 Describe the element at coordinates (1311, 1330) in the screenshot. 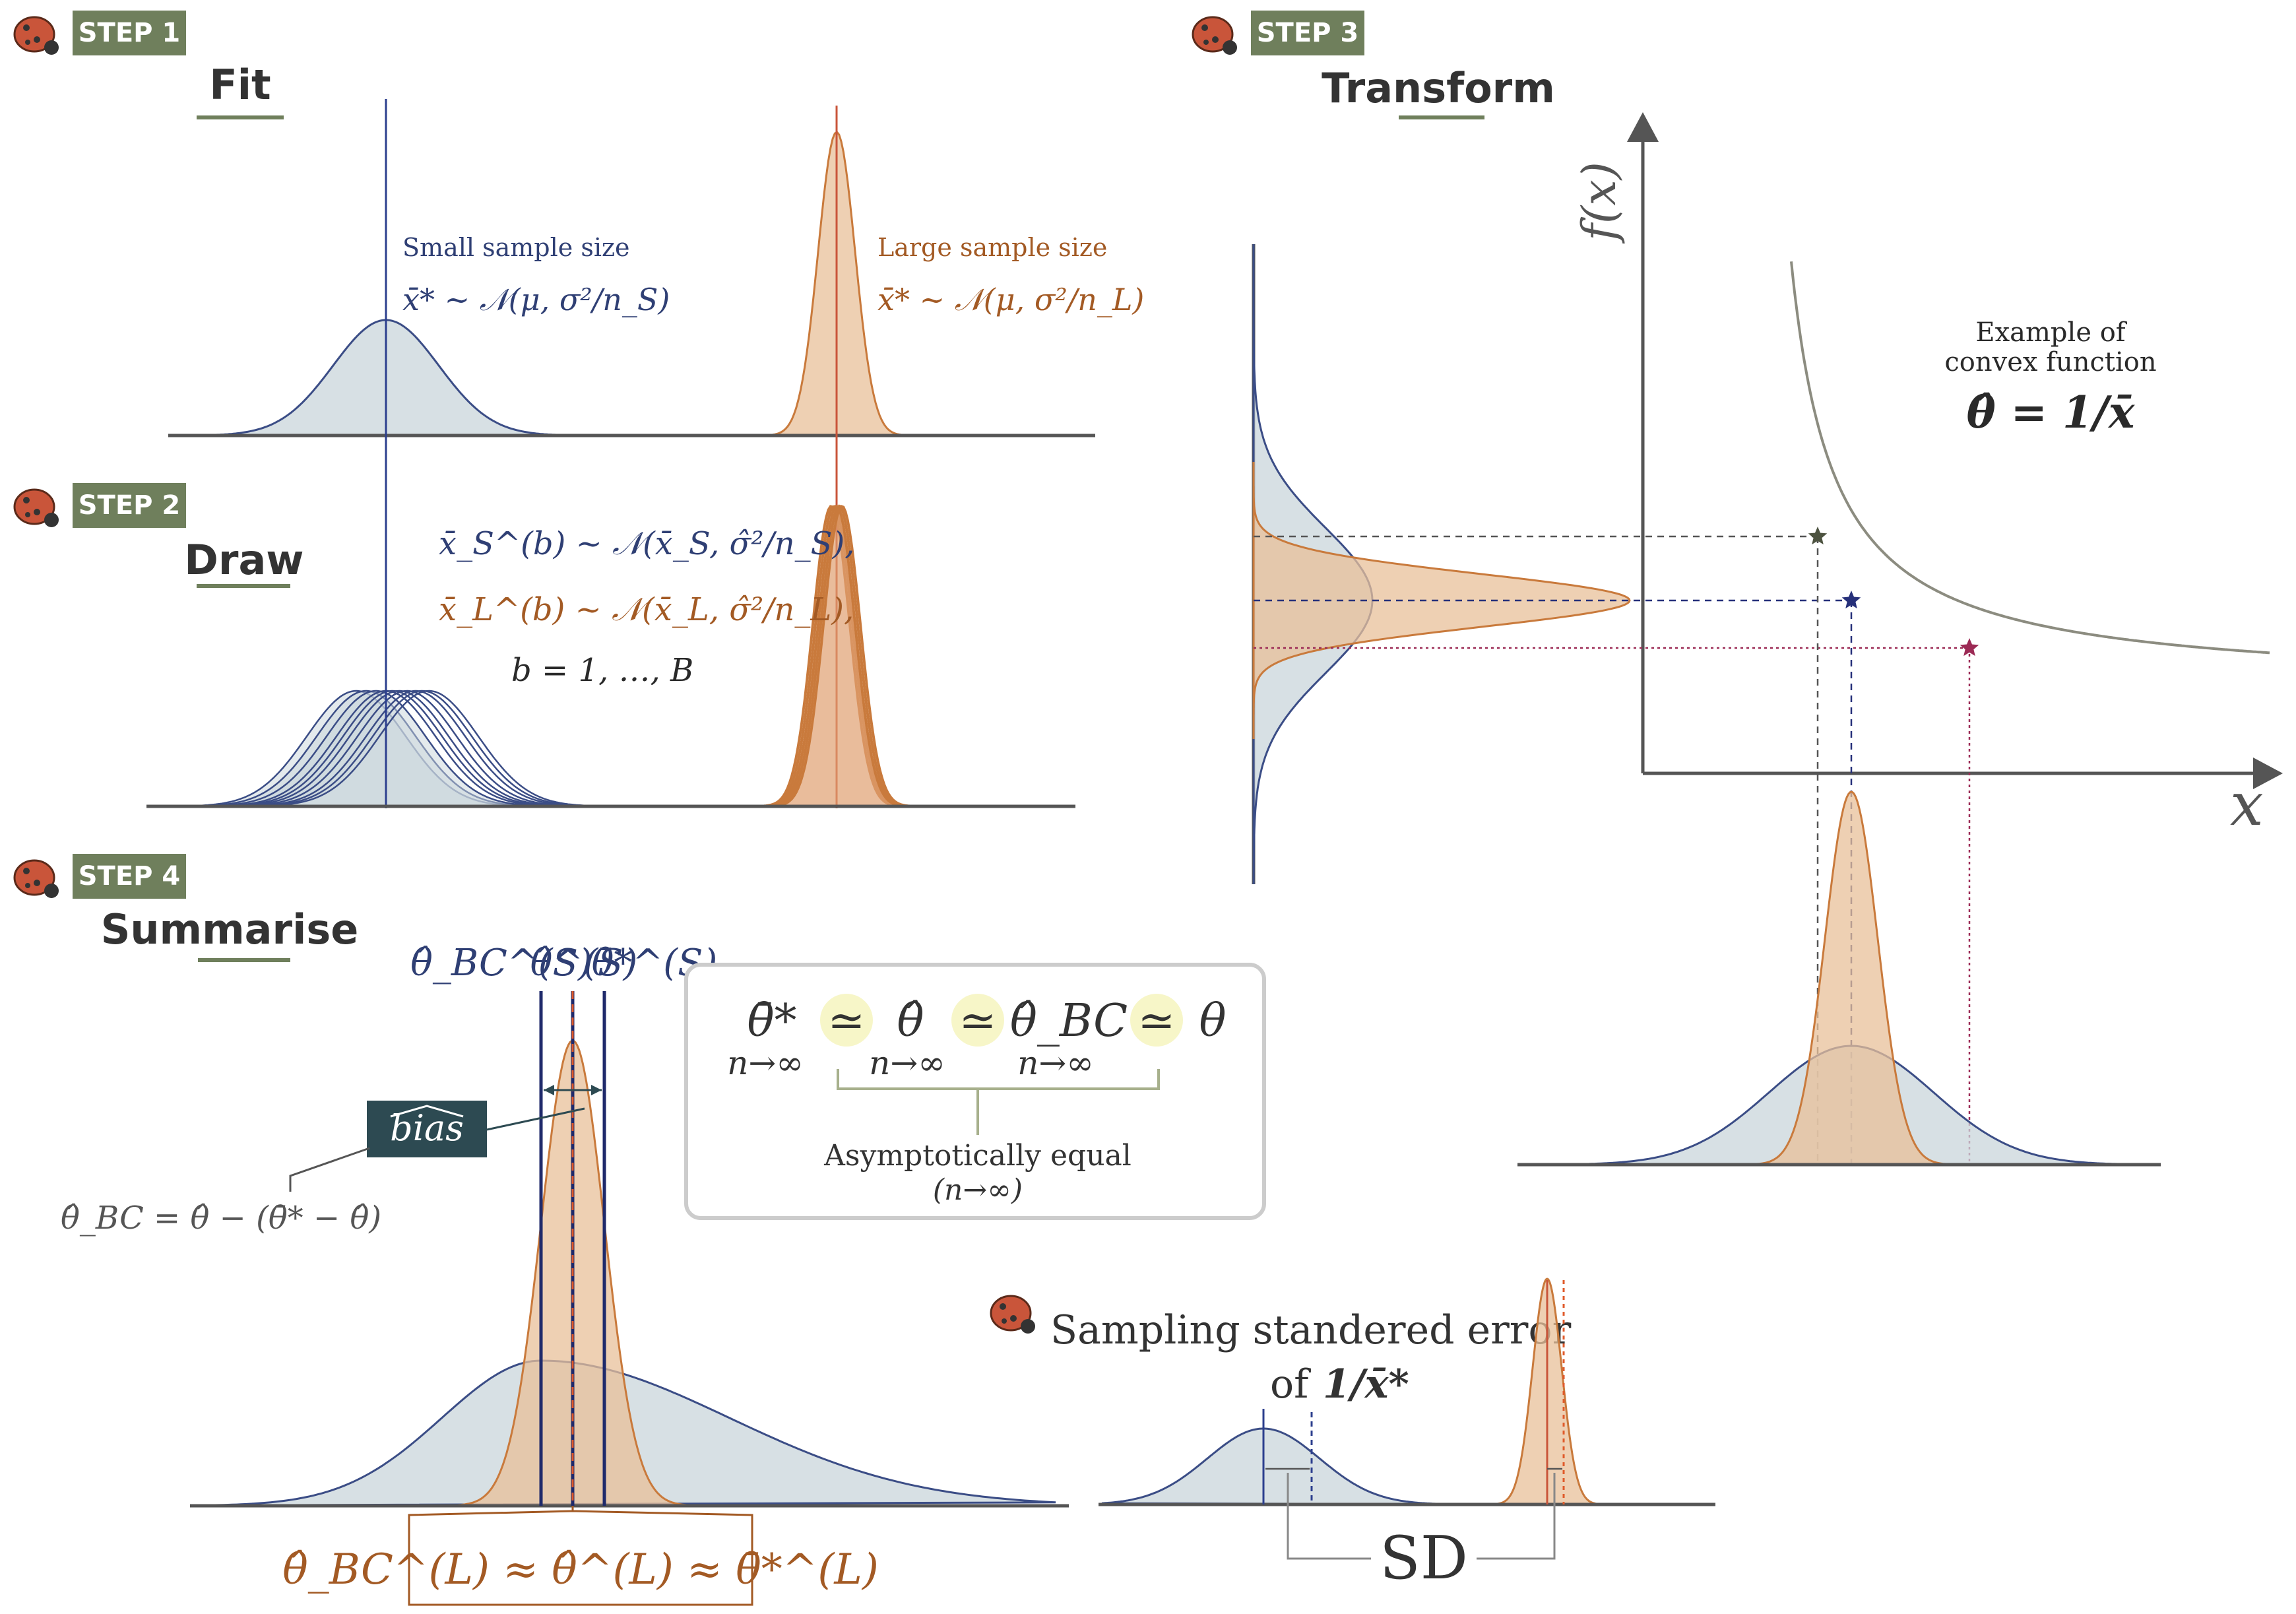

I see `se-title-line1: Sampling standered error` at that location.